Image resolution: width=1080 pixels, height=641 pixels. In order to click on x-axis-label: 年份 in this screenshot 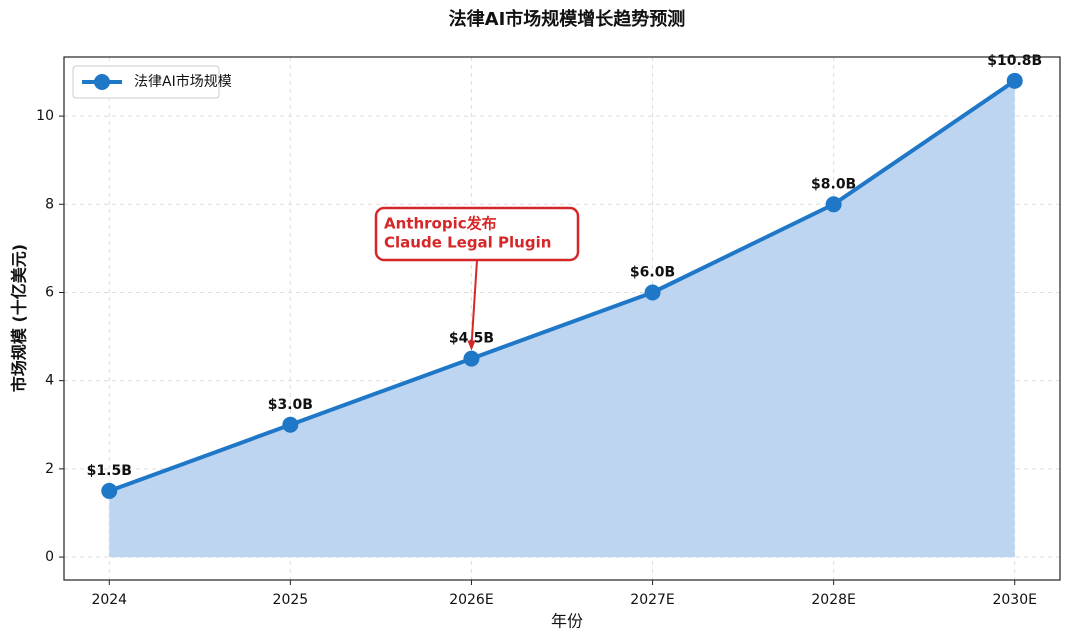, I will do `click(567, 621)`.